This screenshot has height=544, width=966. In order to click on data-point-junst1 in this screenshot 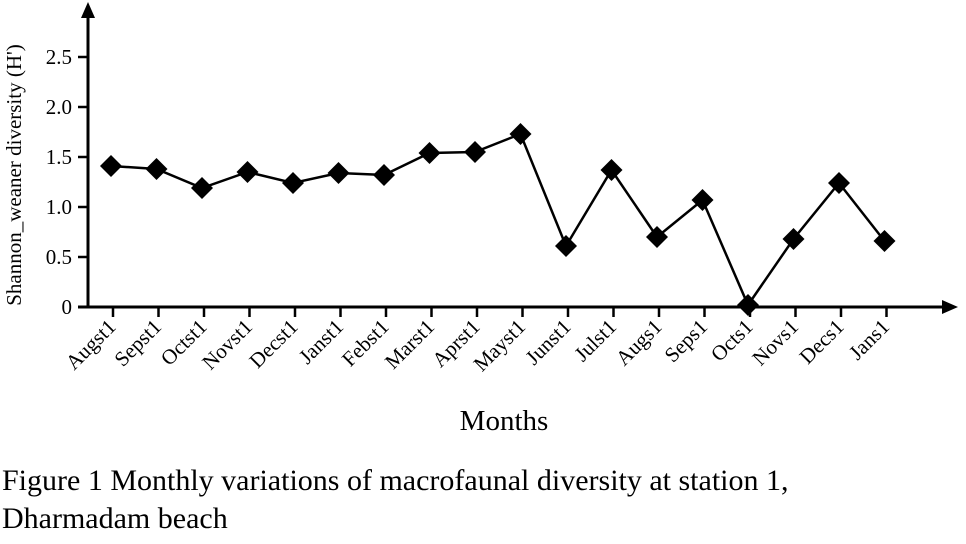, I will do `click(566, 246)`.